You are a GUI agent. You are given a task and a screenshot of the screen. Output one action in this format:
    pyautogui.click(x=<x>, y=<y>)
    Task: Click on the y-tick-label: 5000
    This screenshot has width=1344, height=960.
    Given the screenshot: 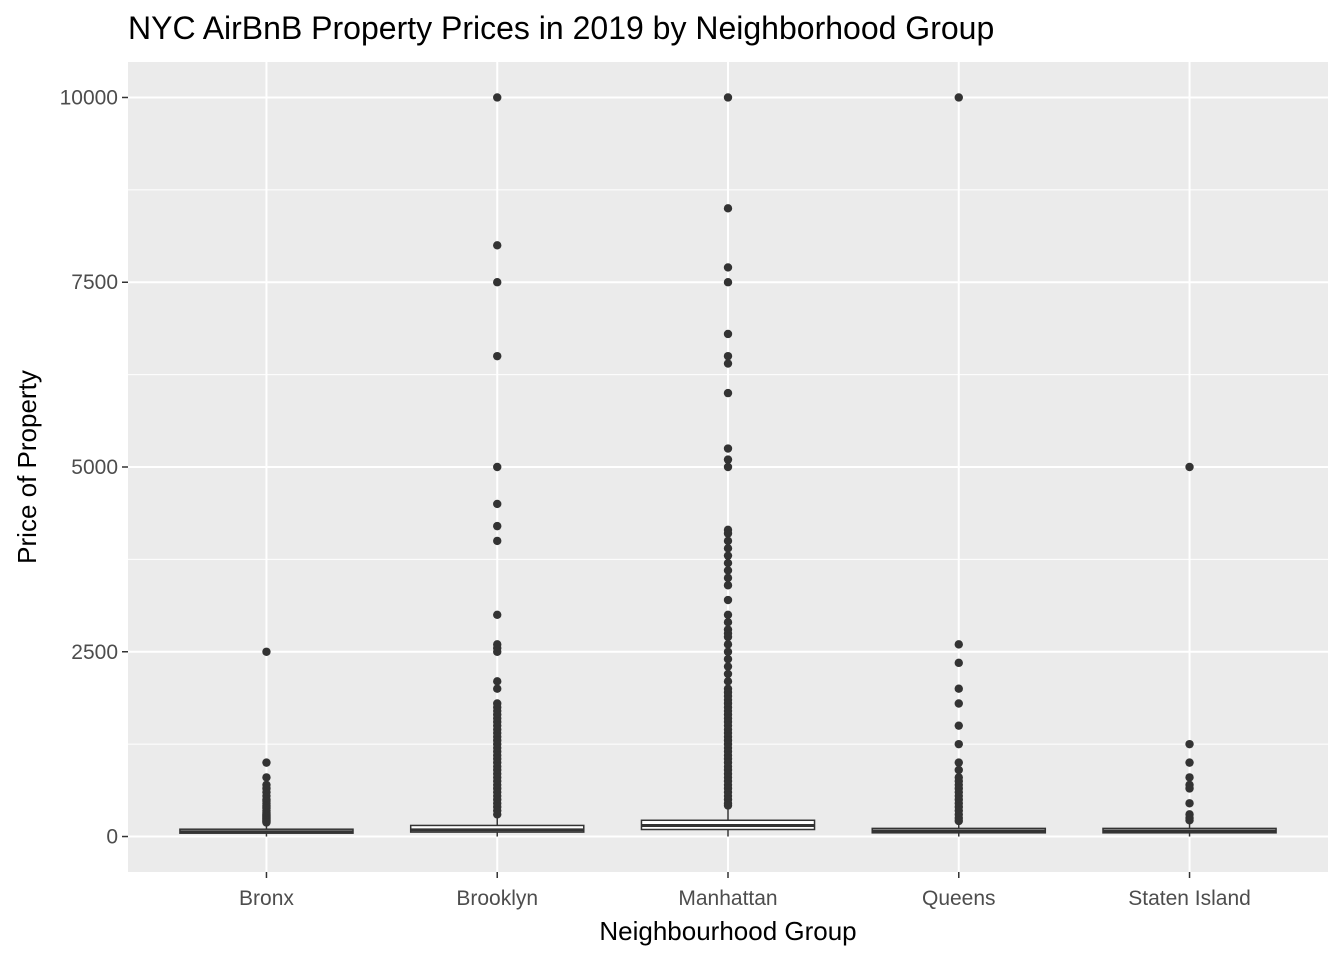 What is the action you would take?
    pyautogui.click(x=94, y=467)
    